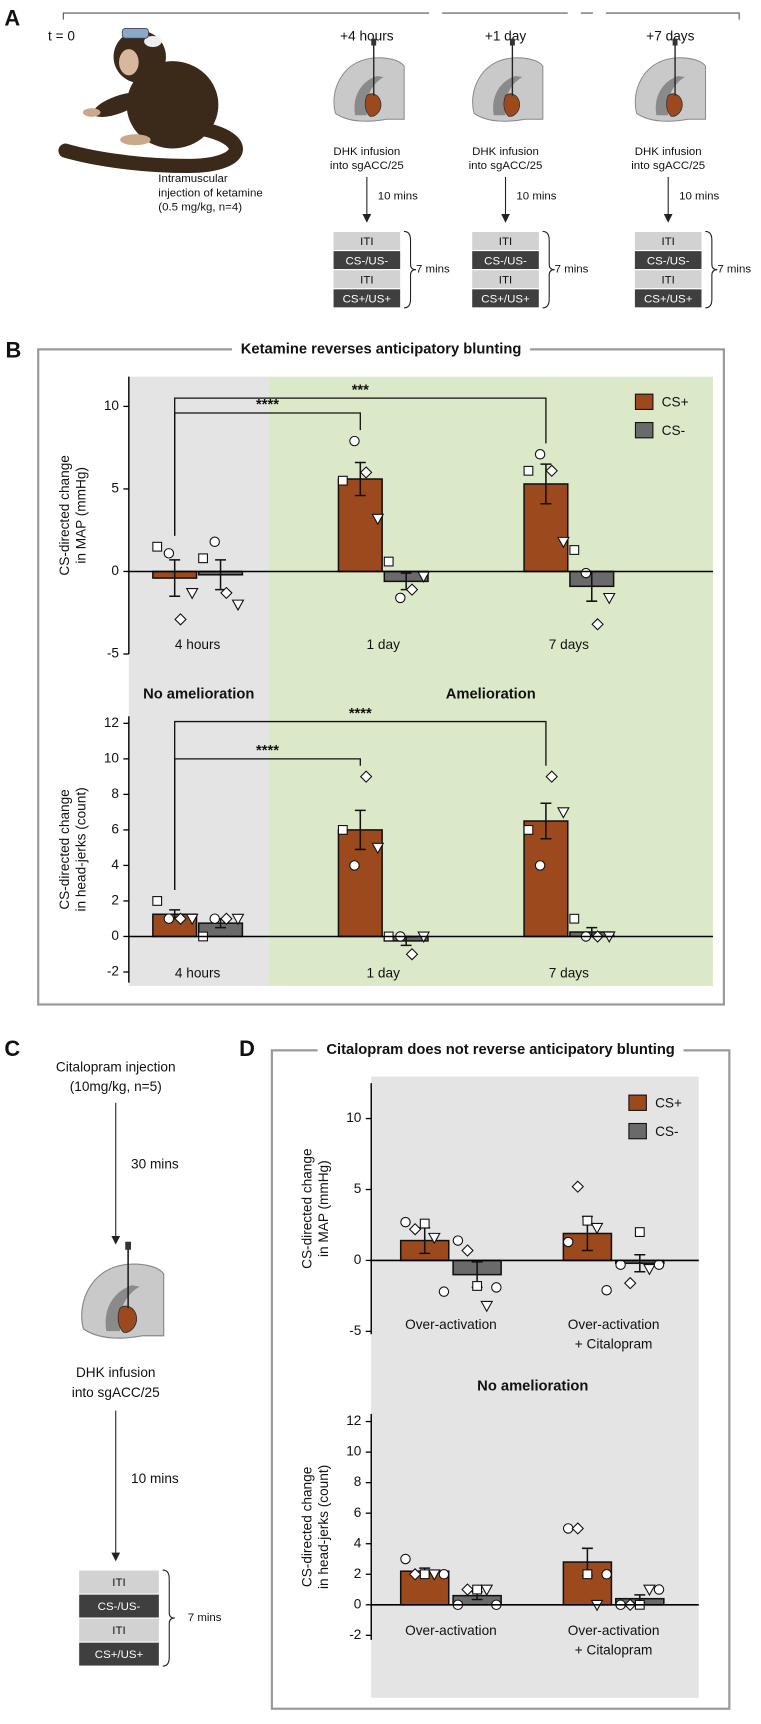 Image resolution: width=761 pixels, height=1724 pixels. Describe the element at coordinates (61, 36) in the screenshot. I see `timepoint-label: t = 0` at that location.